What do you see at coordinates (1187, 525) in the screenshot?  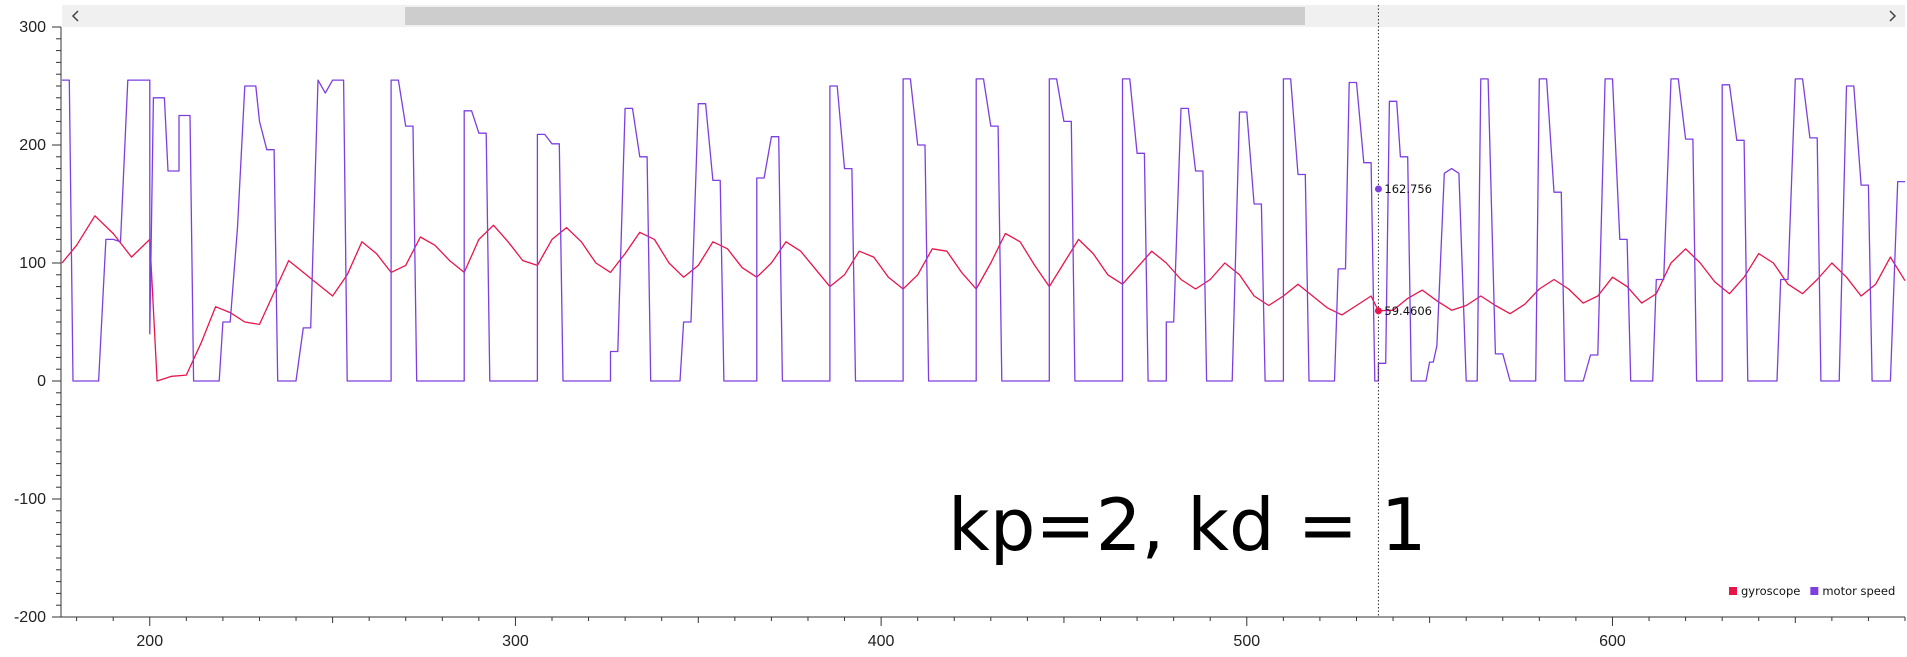 I see `annotation-text: kp=2, kd = 1` at bounding box center [1187, 525].